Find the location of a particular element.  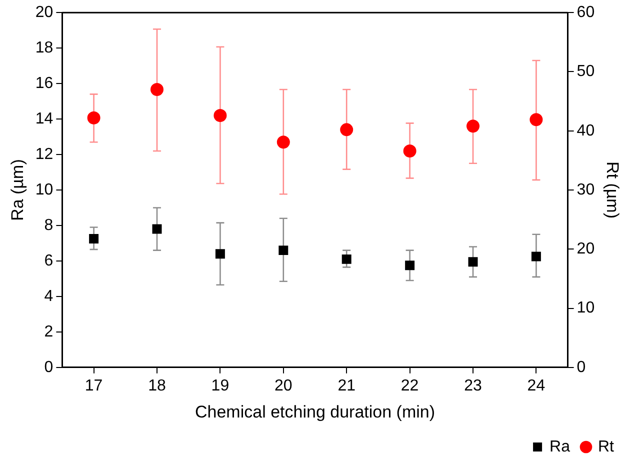

y-axis-title: Ra (µm) is located at coordinates (17, 190).